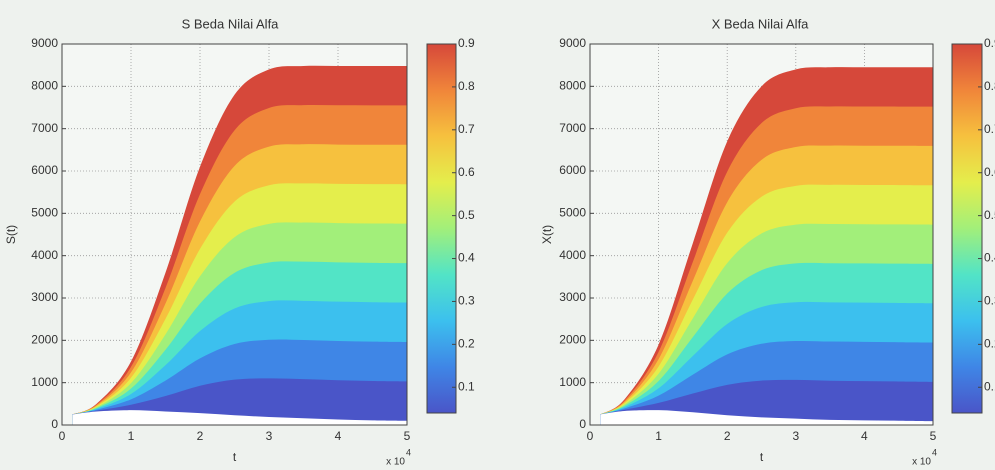  What do you see at coordinates (547, 234) in the screenshot?
I see `y-axis-label: X(t)` at bounding box center [547, 234].